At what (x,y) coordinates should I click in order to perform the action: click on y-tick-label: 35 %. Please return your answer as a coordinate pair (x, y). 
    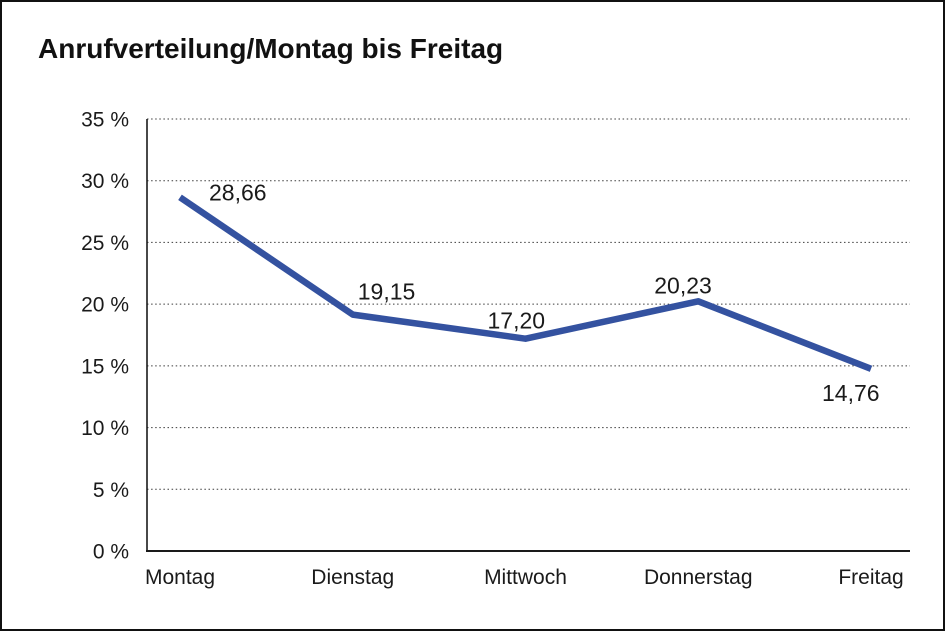
    Looking at the image, I should click on (105, 120).